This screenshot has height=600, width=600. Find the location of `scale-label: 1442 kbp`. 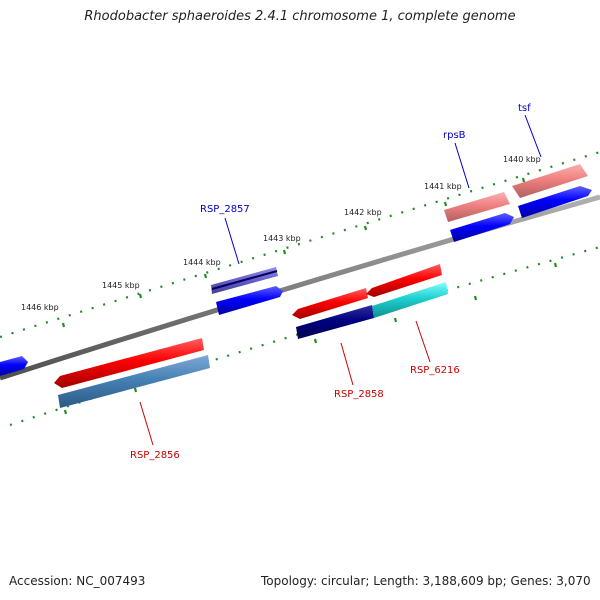

scale-label: 1442 kbp is located at coordinates (363, 212).